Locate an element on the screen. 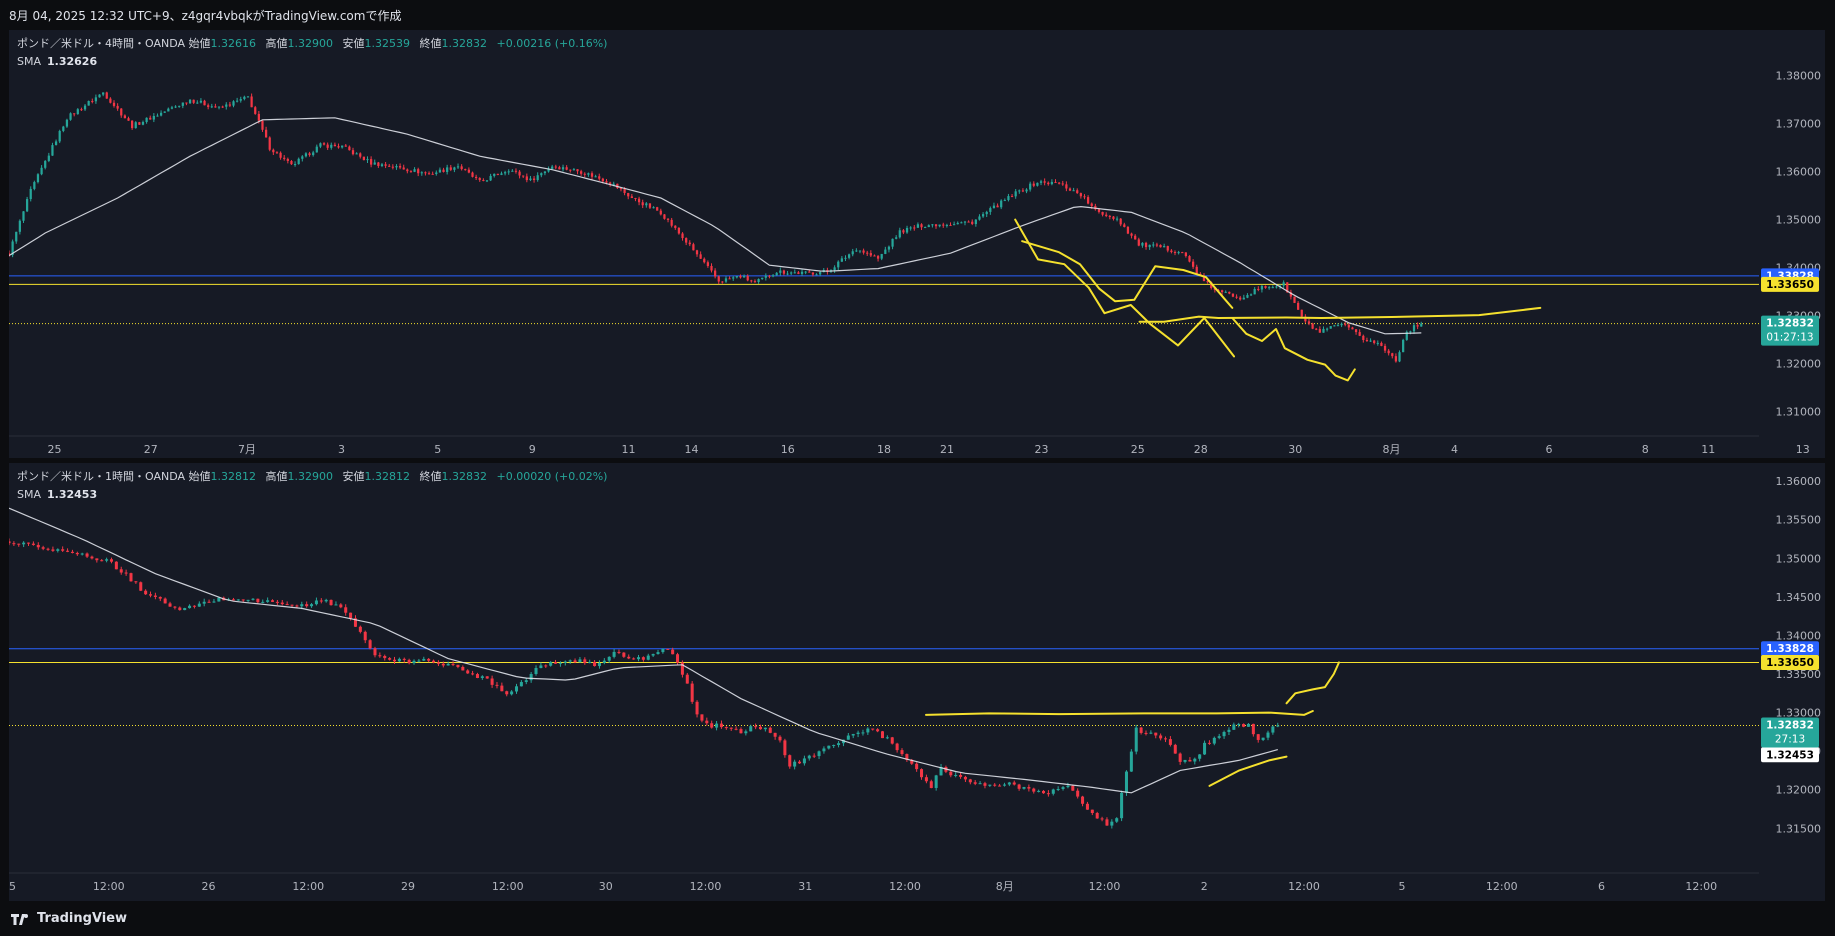  blue-level-price-tag: 1.33828 is located at coordinates (1790, 649).